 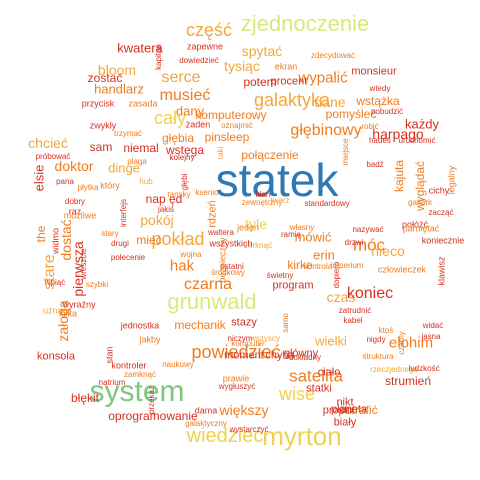 What do you see at coordinates (326, 130) in the screenshot?
I see `word-głębinowy: głębinowy` at bounding box center [326, 130].